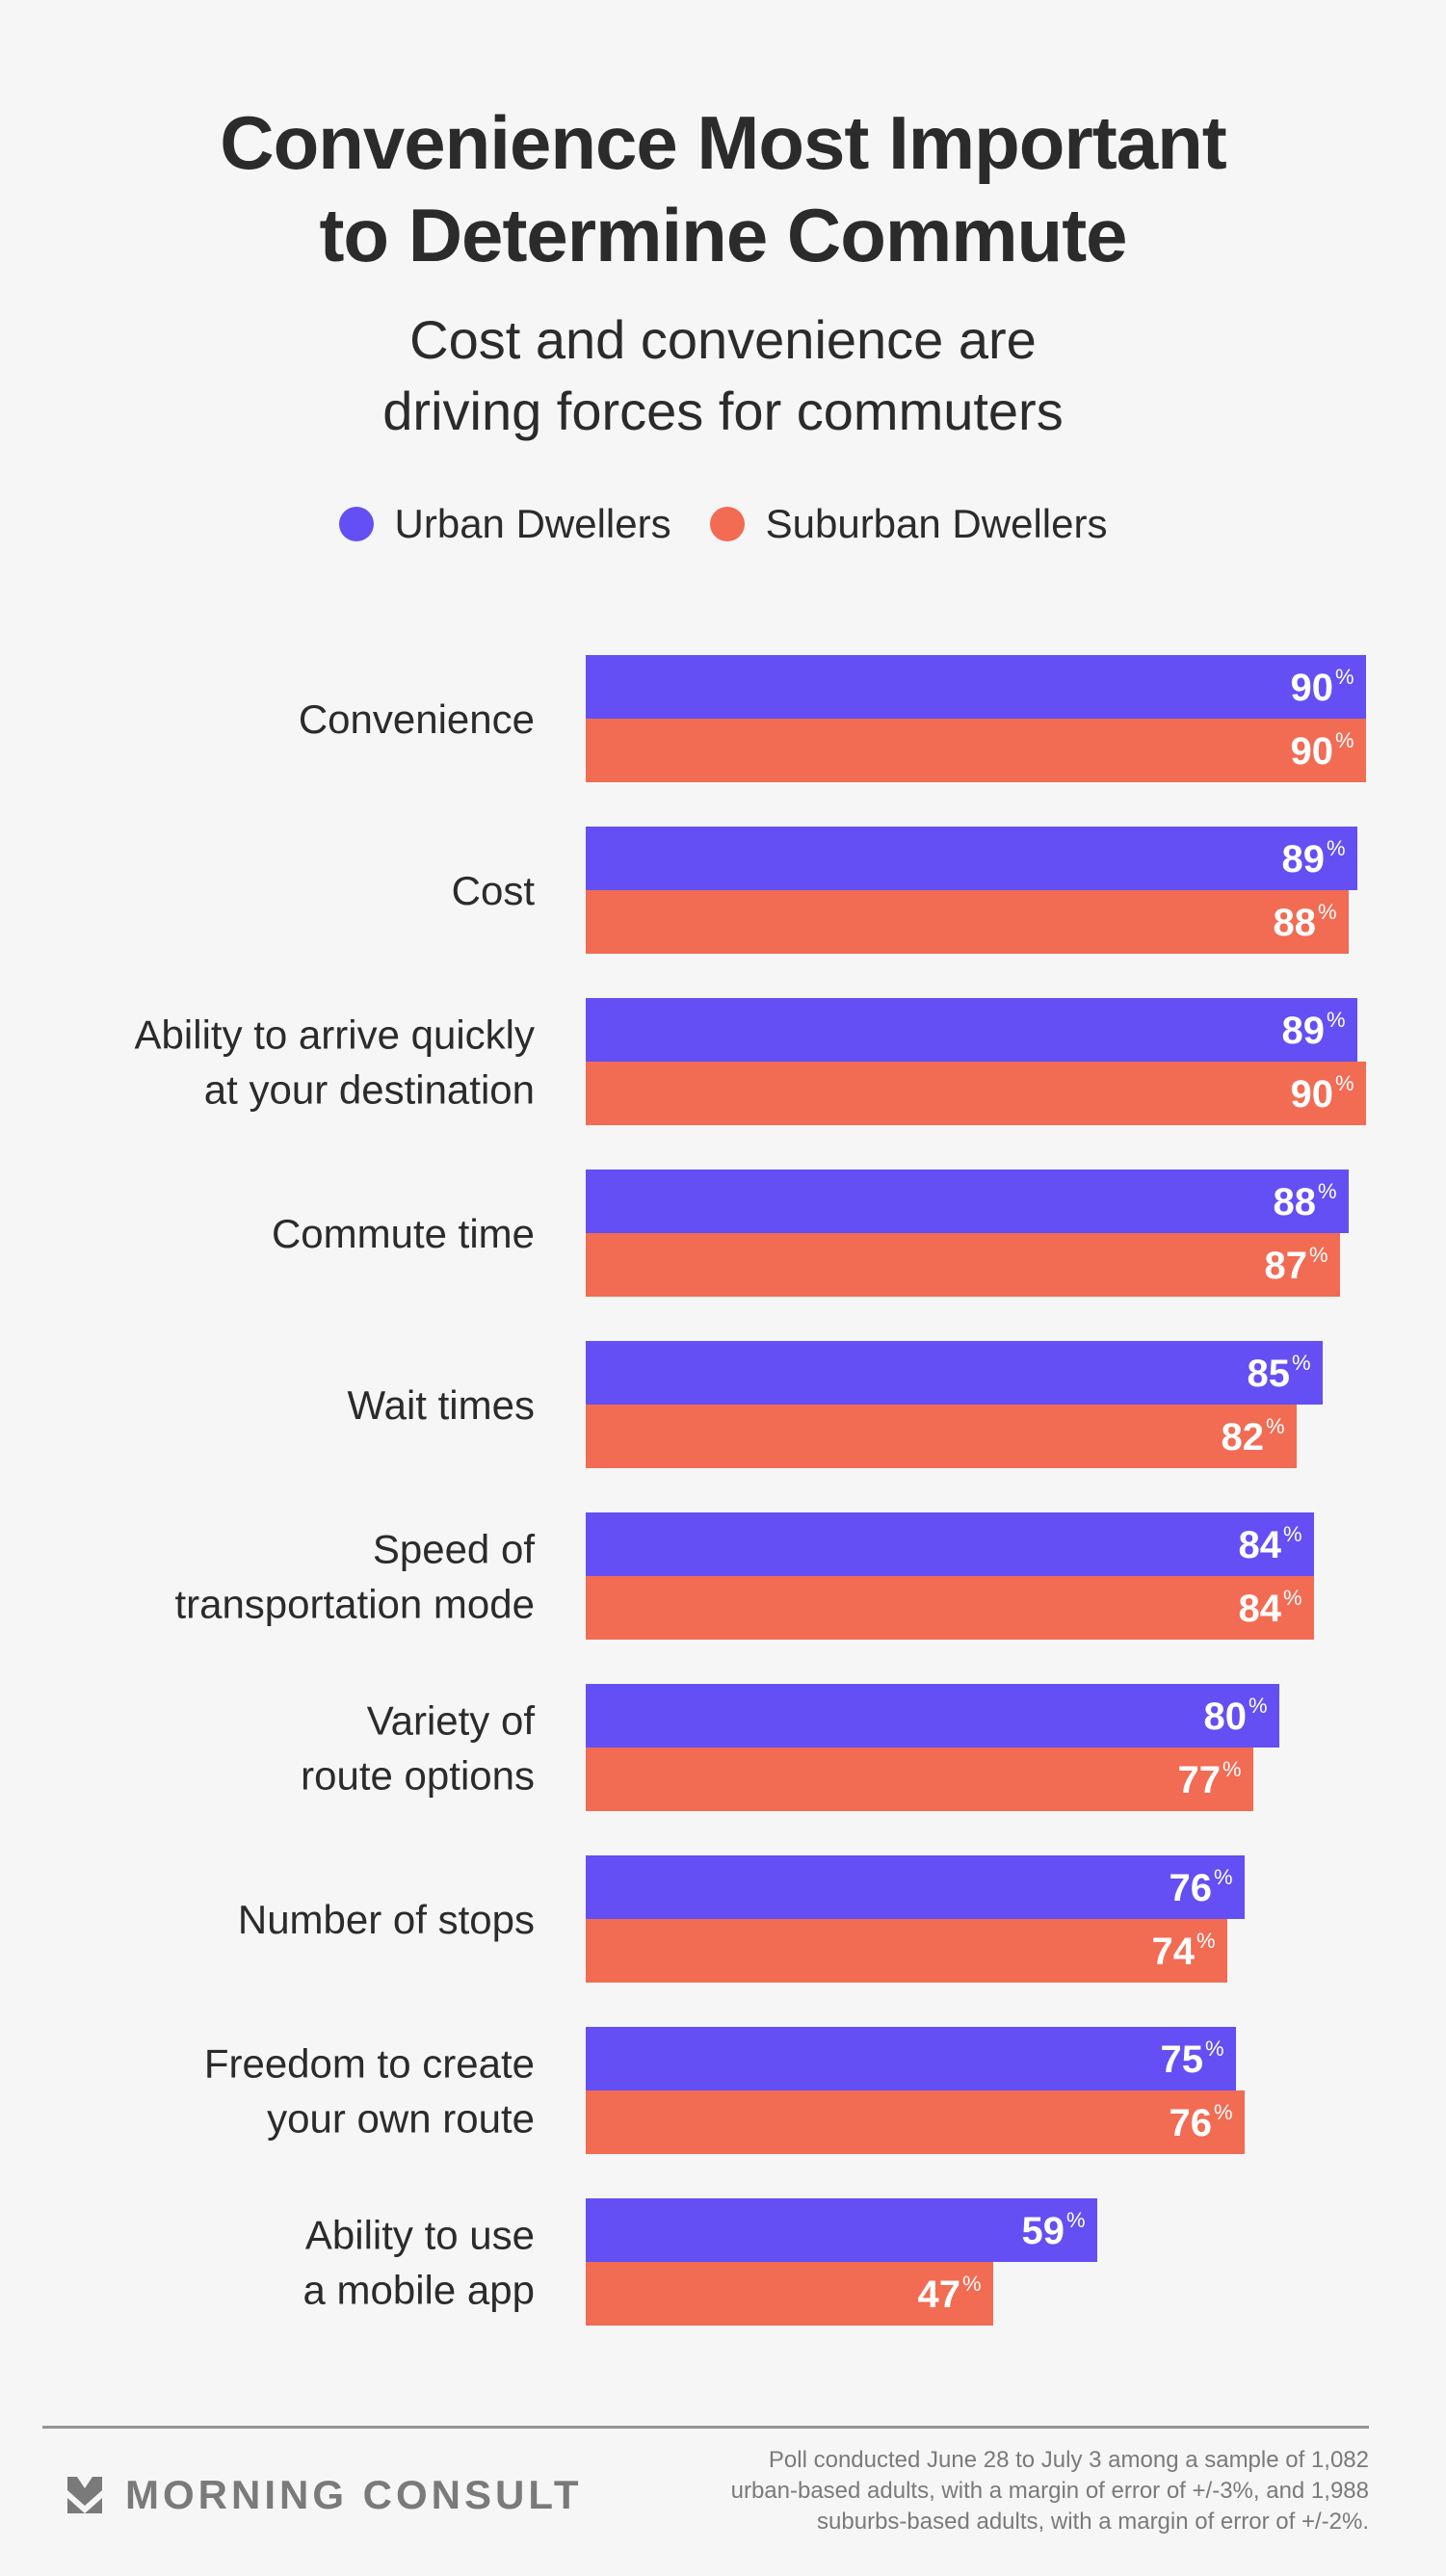 The image size is (1446, 2576). I want to click on legend-item-suburban: Suburban Dwellers, so click(908, 524).